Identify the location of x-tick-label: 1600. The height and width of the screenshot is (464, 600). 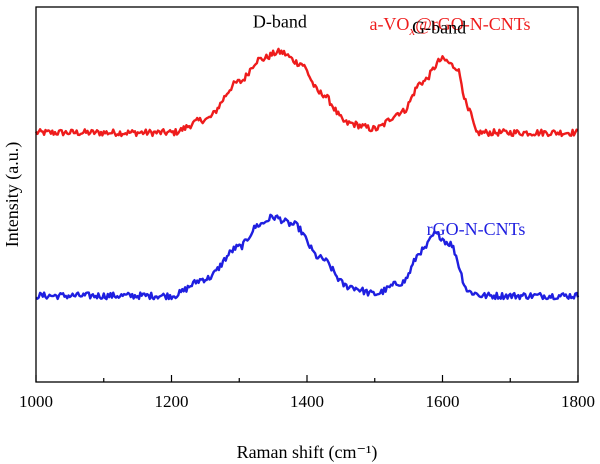
(443, 401).